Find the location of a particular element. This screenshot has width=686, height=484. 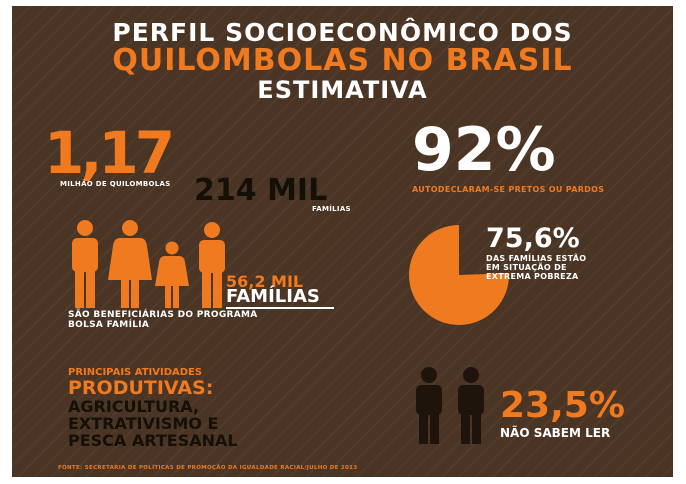

poverty-label-line-3: EXTREMA POBREZA is located at coordinates (532, 276).